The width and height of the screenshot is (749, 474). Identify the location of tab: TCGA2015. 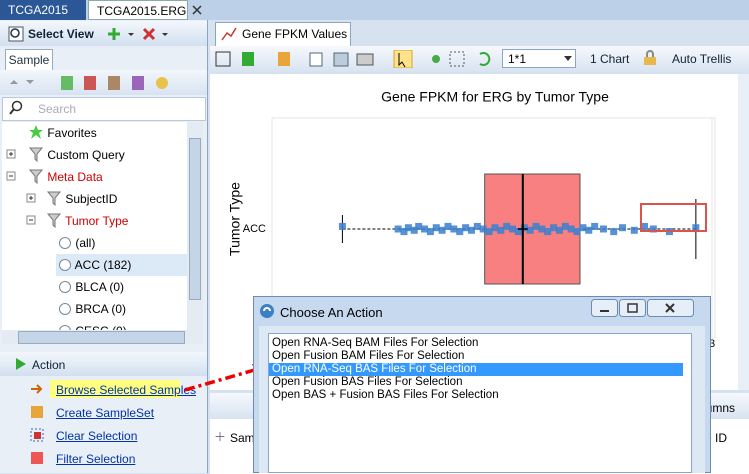
(43, 10).